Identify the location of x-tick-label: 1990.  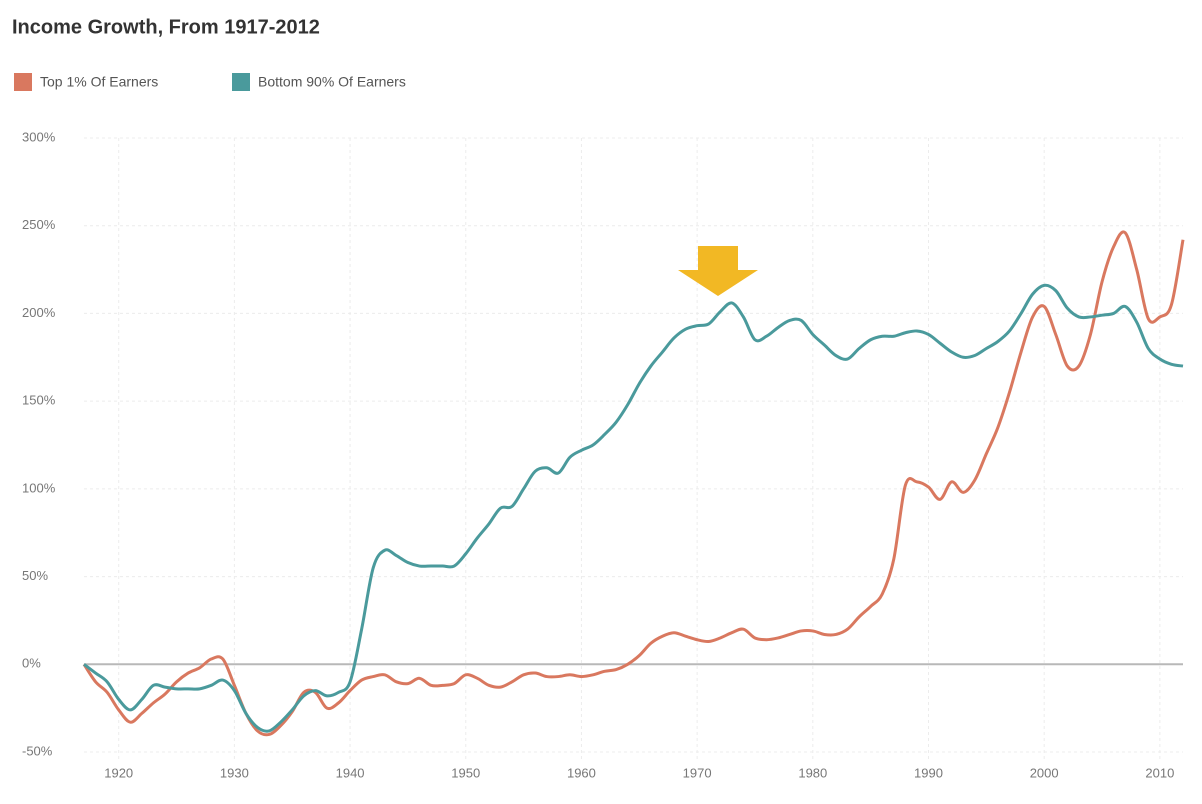
(928, 772).